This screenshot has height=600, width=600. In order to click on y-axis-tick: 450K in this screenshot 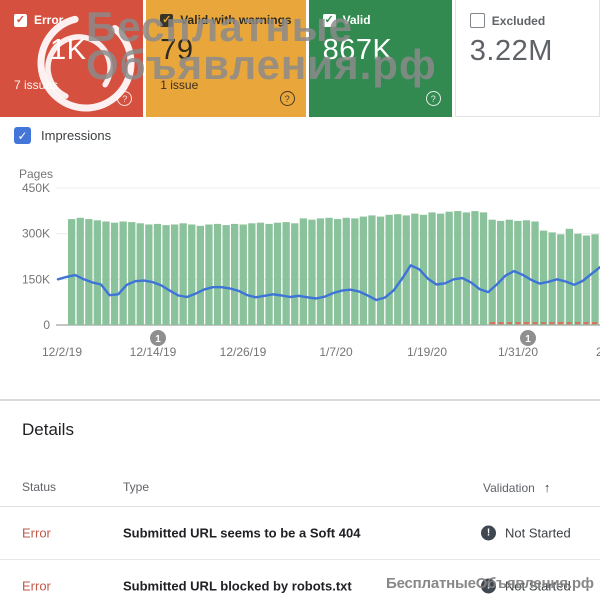, I will do `click(36, 188)`.